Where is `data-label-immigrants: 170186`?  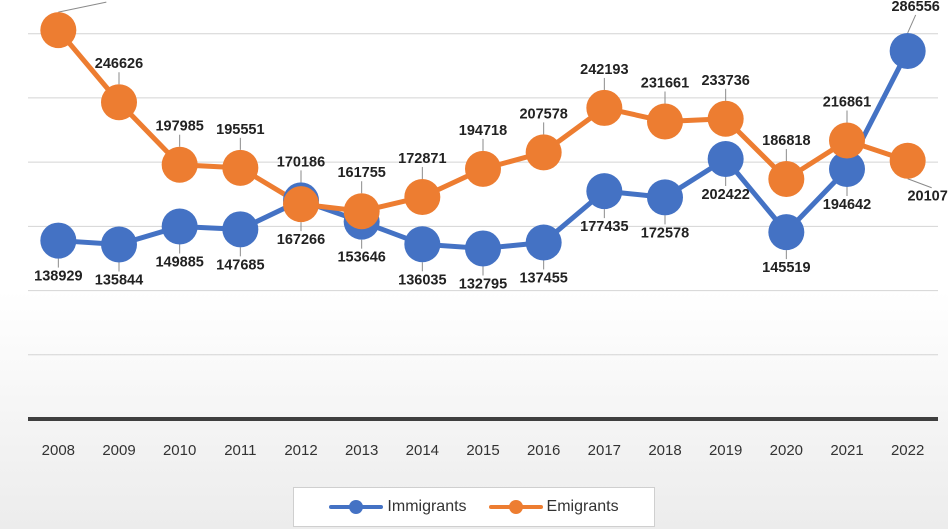
data-label-immigrants: 170186 is located at coordinates (301, 162).